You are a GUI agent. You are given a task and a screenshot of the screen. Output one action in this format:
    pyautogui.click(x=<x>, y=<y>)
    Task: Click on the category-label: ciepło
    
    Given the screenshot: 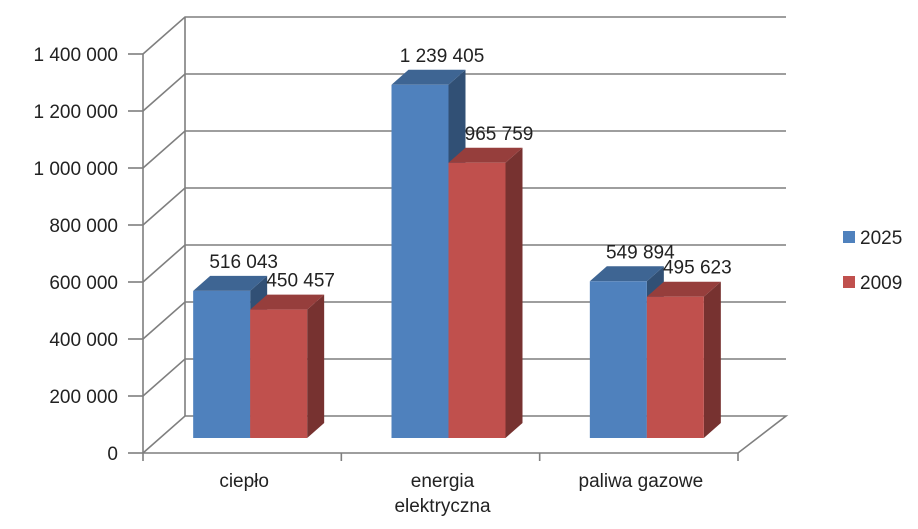 What is the action you would take?
    pyautogui.click(x=244, y=481)
    